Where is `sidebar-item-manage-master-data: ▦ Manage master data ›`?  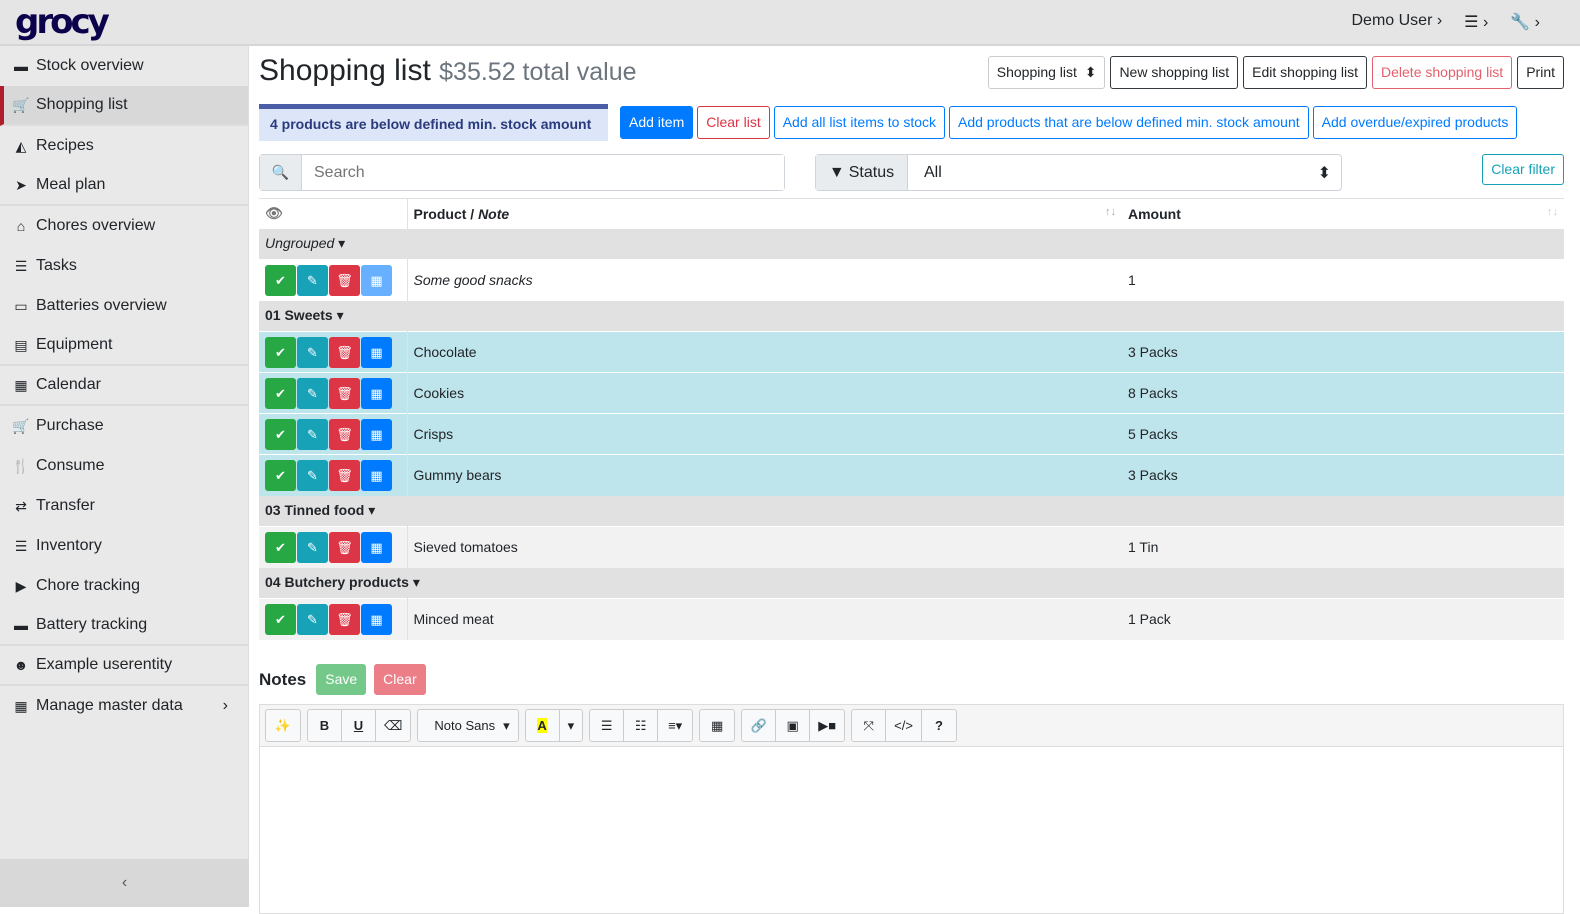
sidebar-item-manage-master-data: ▦ Manage master data › is located at coordinates (124, 706).